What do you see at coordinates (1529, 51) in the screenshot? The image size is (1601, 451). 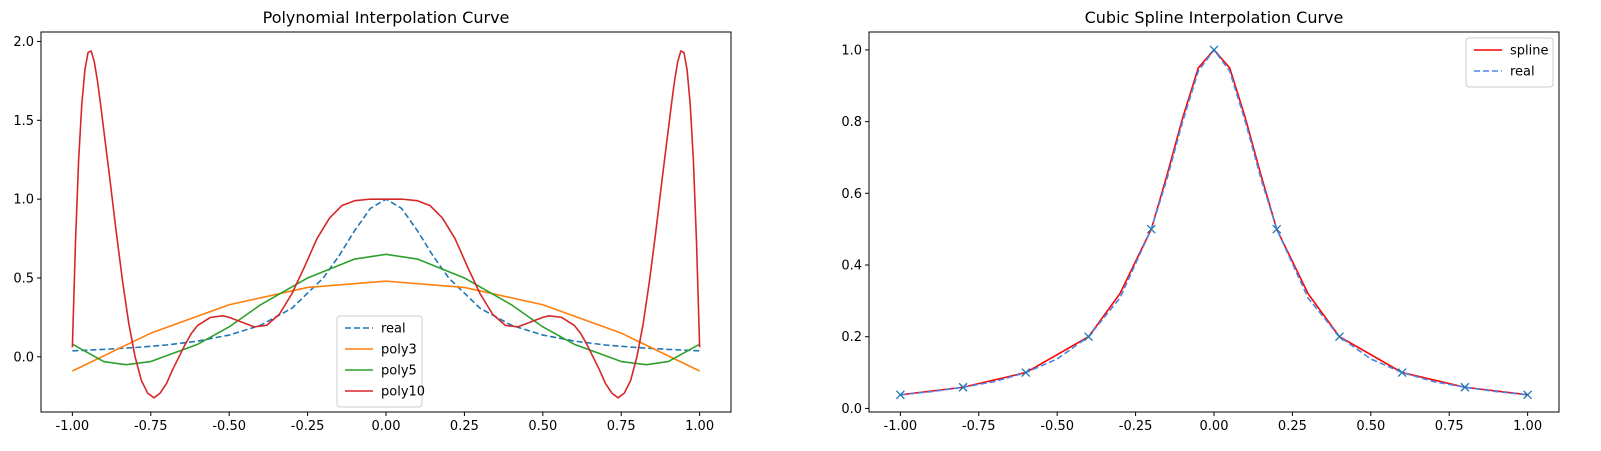 I see `legend-label: spline` at bounding box center [1529, 51].